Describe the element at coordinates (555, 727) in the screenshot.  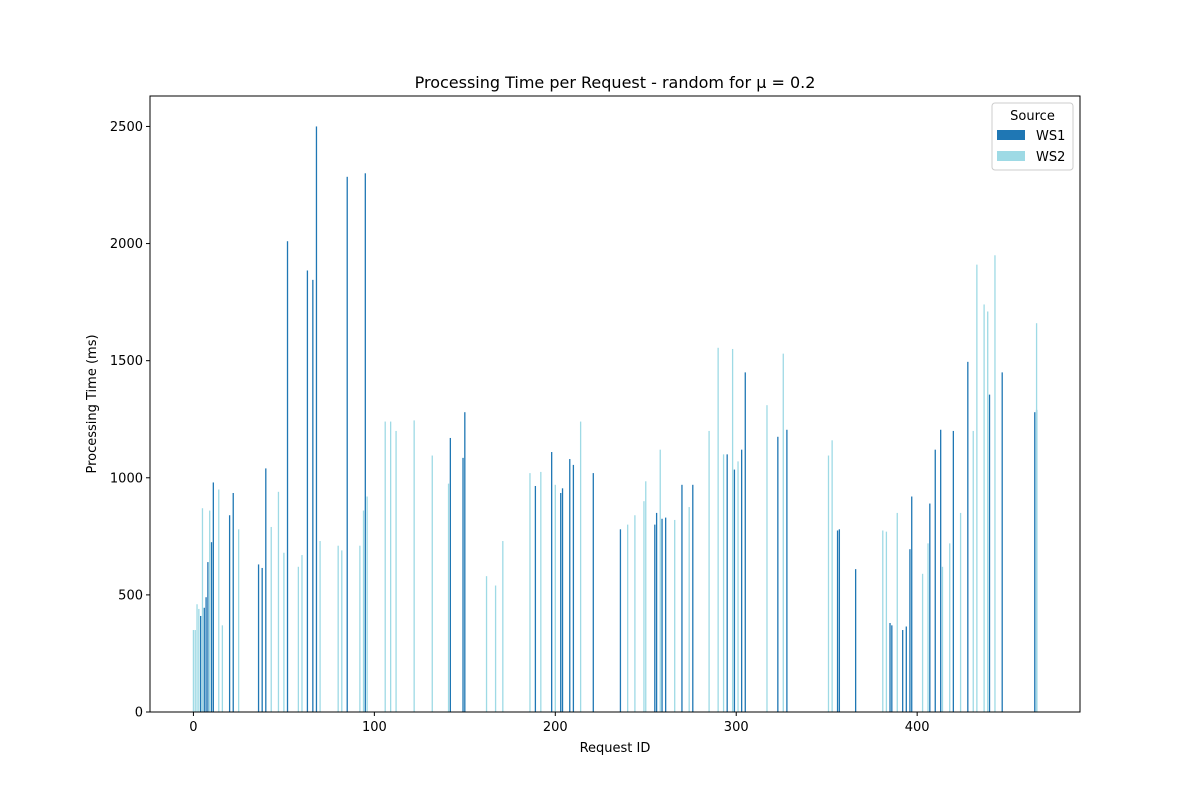
I see `x-tick-label-200: 200` at that location.